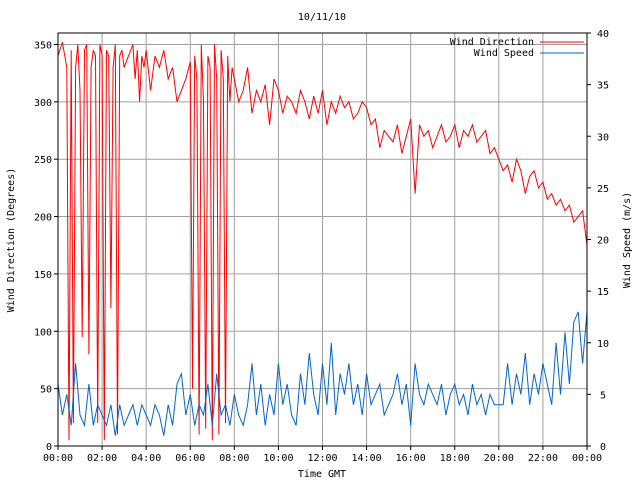  What do you see at coordinates (603, 34) in the screenshot?
I see `y-right-tick-label: 40` at bounding box center [603, 34].